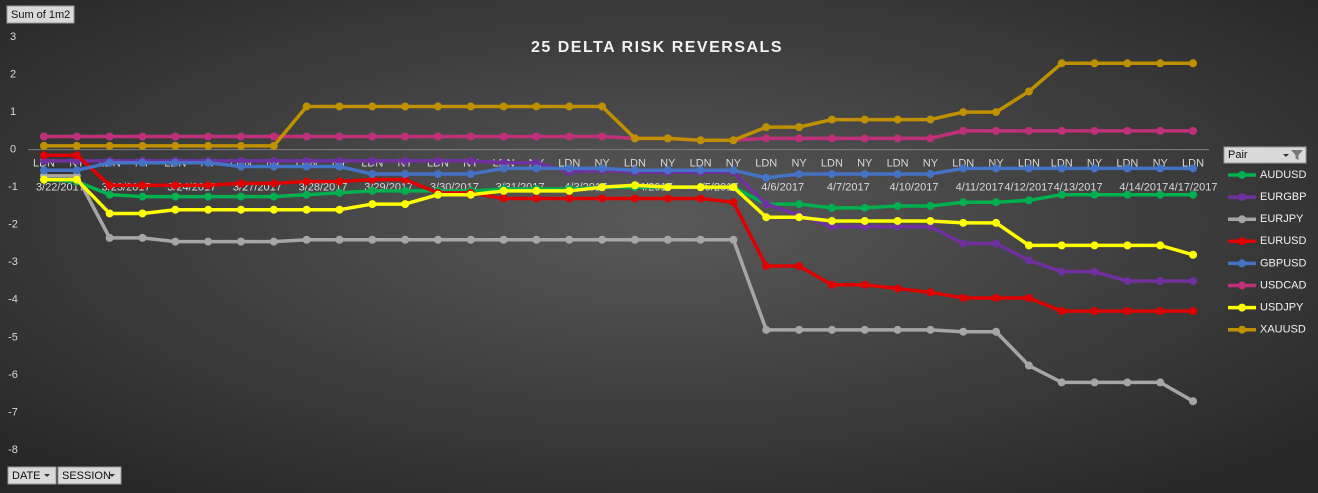 This screenshot has height=493, width=1318. I want to click on legend-title-button: Pair, so click(1265, 155).